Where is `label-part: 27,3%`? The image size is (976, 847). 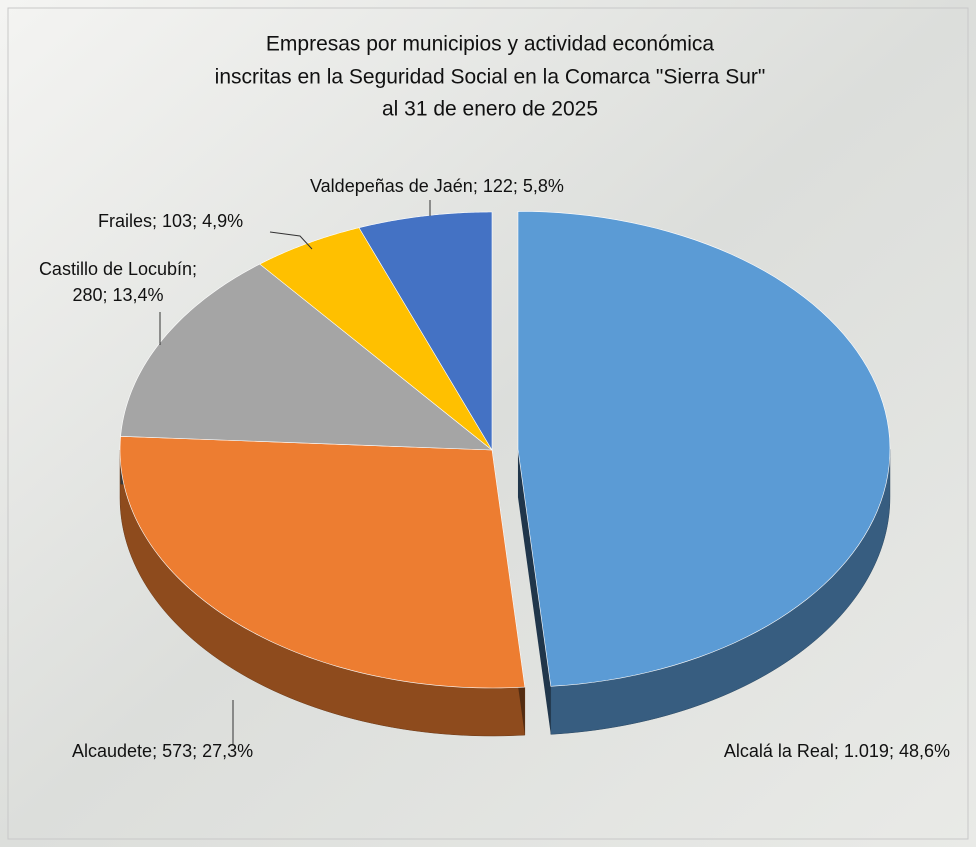 label-part: 27,3% is located at coordinates (227, 751).